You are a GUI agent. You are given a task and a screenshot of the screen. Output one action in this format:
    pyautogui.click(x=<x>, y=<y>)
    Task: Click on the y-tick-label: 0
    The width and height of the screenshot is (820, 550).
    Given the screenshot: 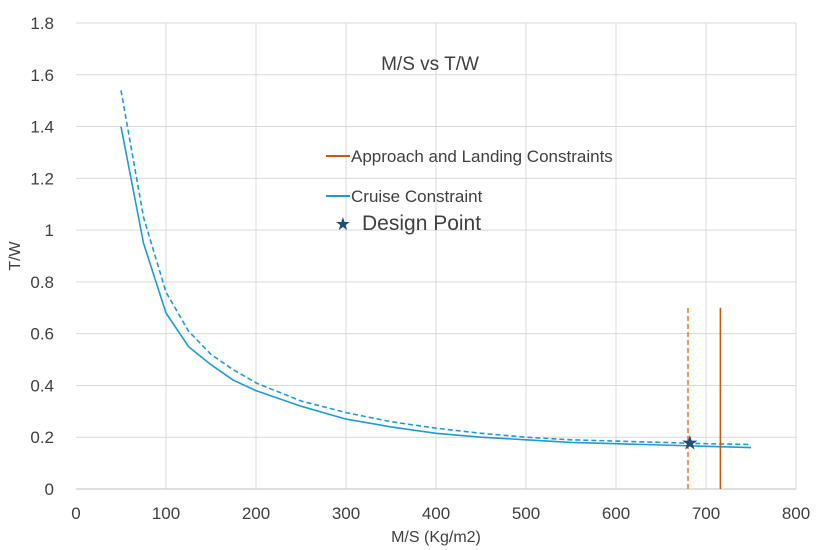 What is the action you would take?
    pyautogui.click(x=49, y=489)
    